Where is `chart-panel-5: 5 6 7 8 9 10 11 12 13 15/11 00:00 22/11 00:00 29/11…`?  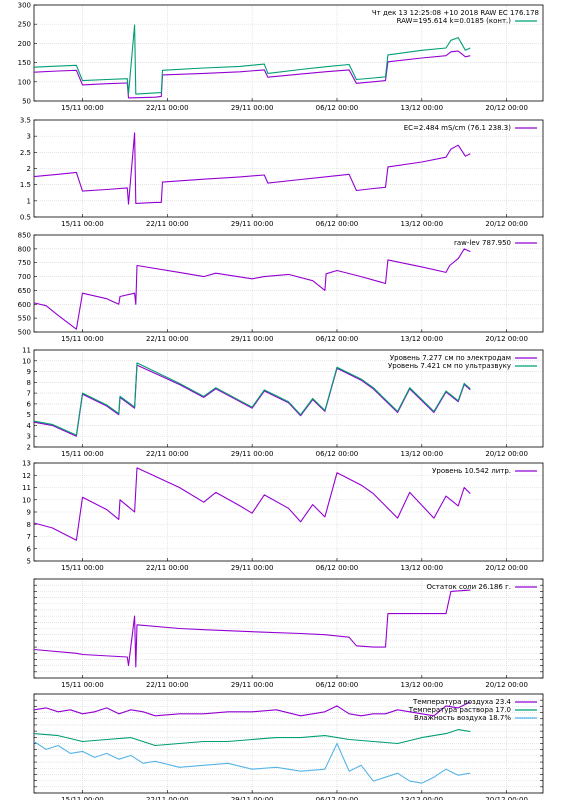
chart-panel-5: 5 6 7 8 9 10 11 12 13 15/11 00:00 22/11 00:00 29/11… is located at coordinates (283, 516).